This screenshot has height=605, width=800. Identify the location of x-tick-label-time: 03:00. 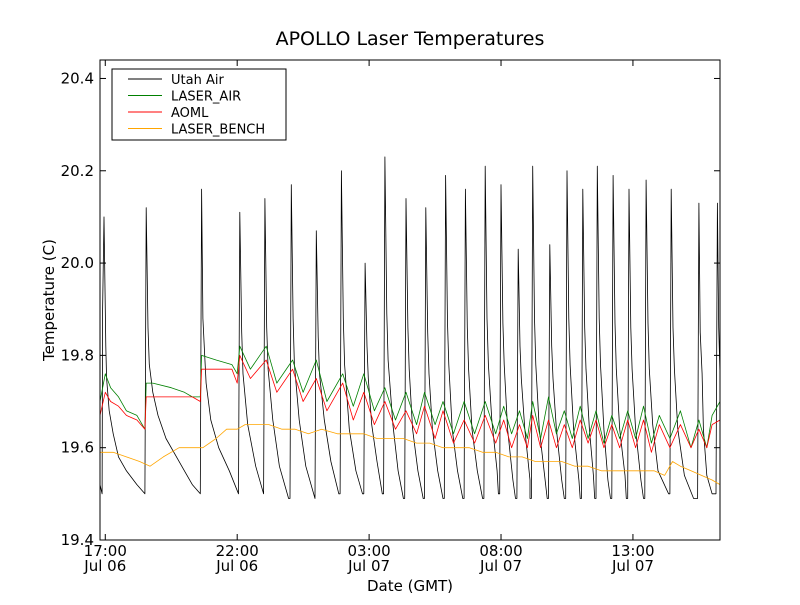
(368, 551).